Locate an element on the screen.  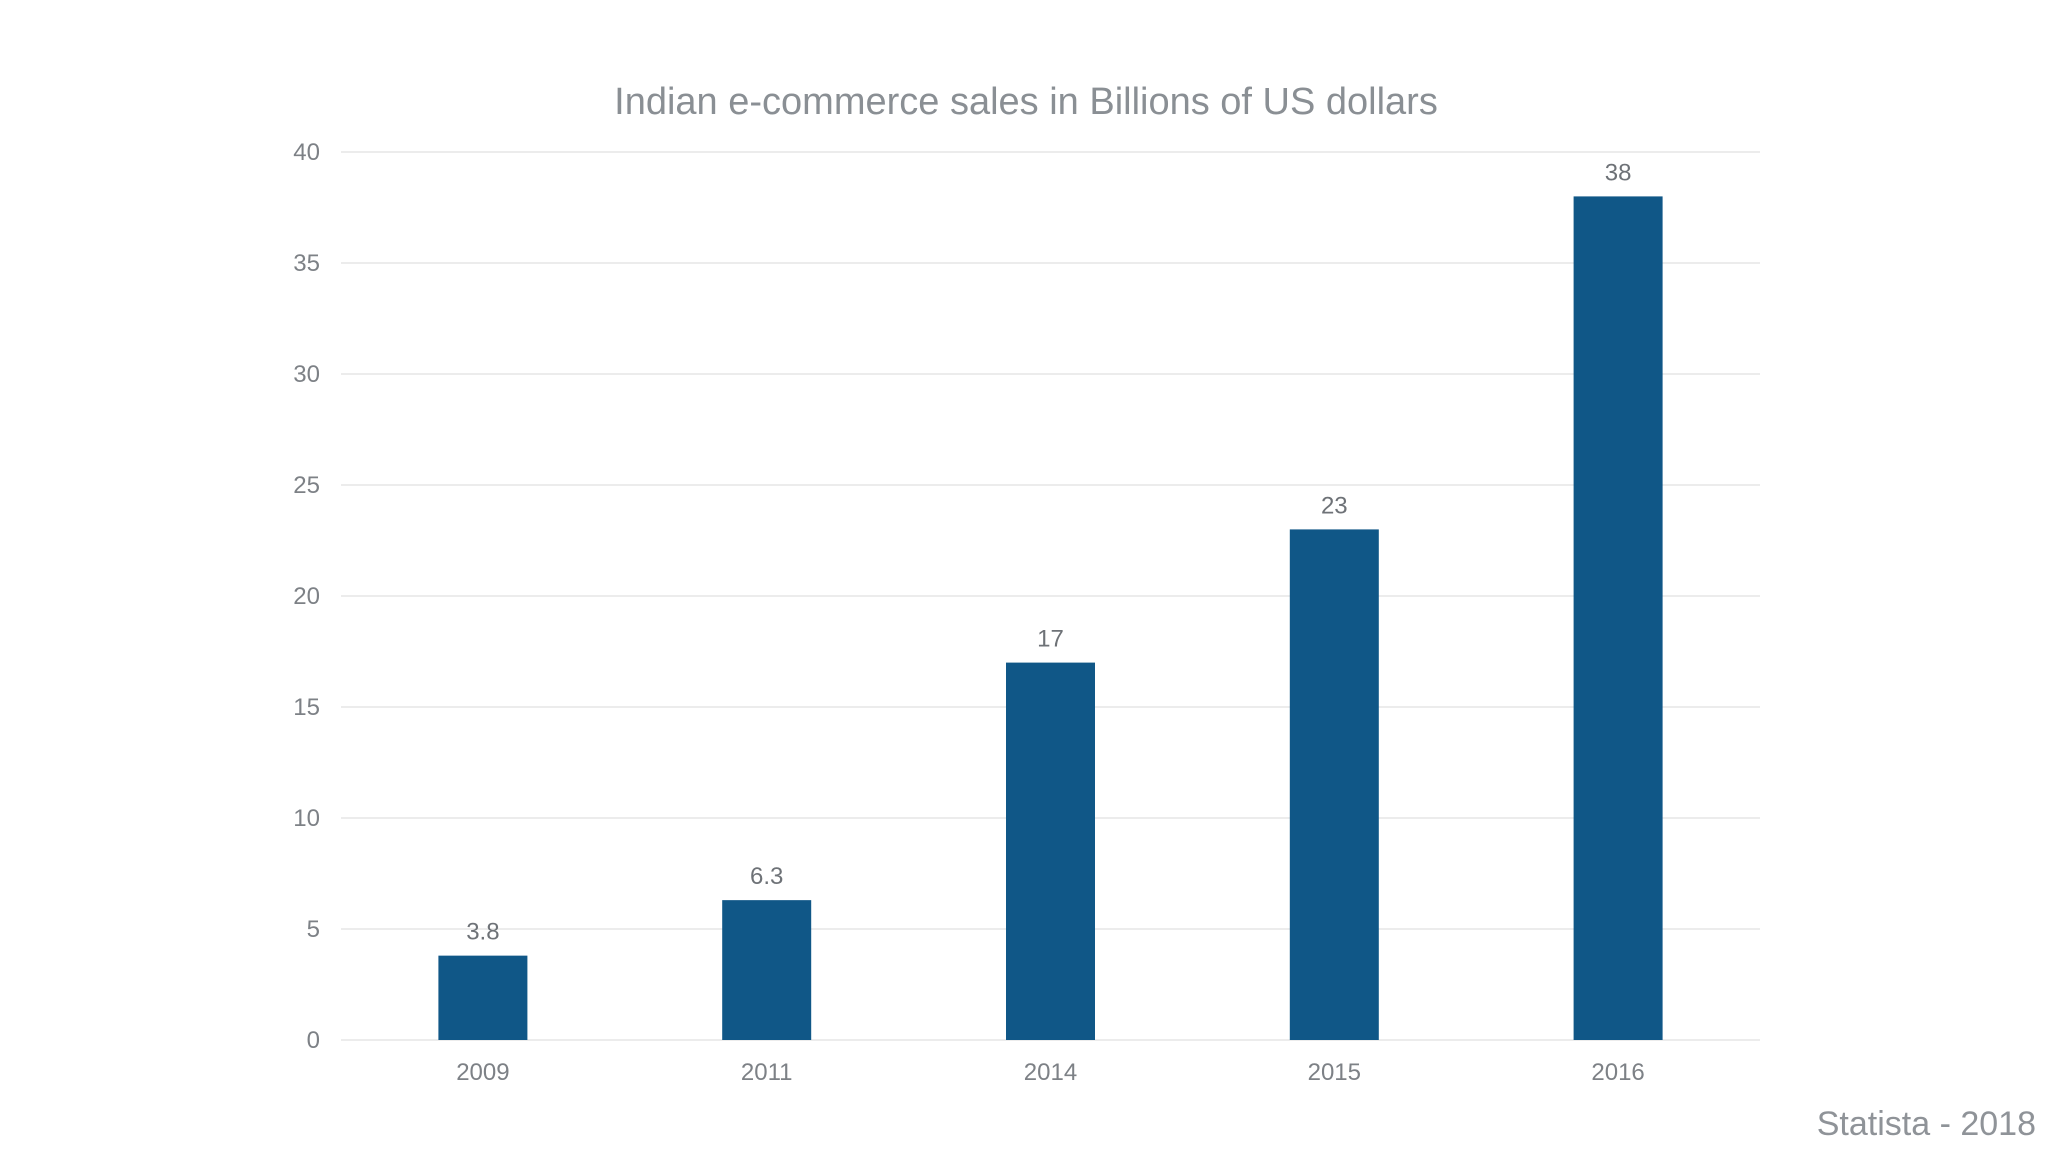
y-tick-label: 25 is located at coordinates (306, 485).